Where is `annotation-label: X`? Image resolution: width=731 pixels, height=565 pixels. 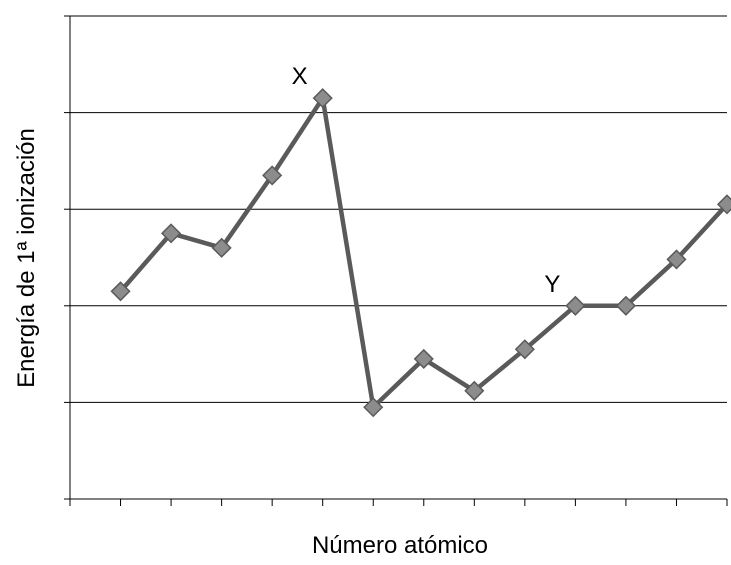 annotation-label: X is located at coordinates (300, 76).